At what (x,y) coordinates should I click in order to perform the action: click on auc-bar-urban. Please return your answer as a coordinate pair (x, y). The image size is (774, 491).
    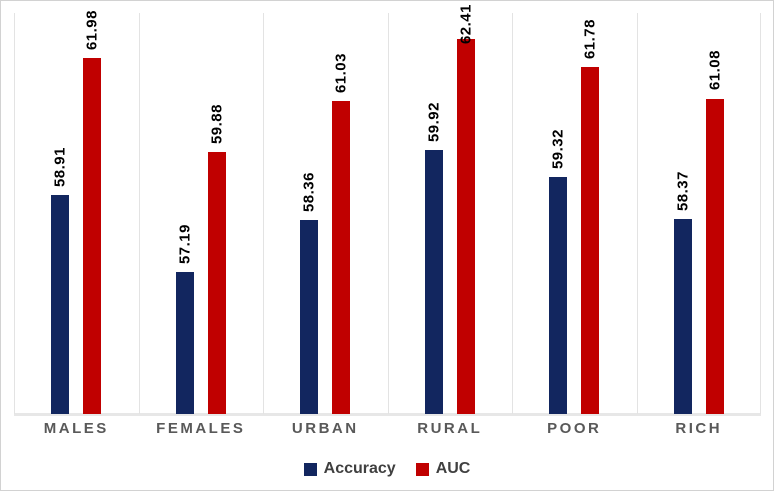
    Looking at the image, I should click on (341, 257).